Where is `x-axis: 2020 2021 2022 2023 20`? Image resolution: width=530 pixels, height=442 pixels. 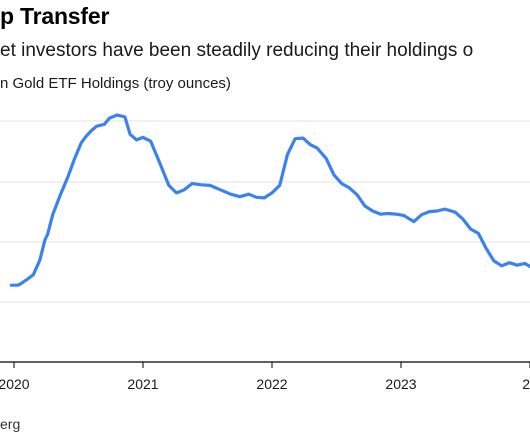
x-axis: 2020 2021 2022 2023 20 is located at coordinates (265, 376).